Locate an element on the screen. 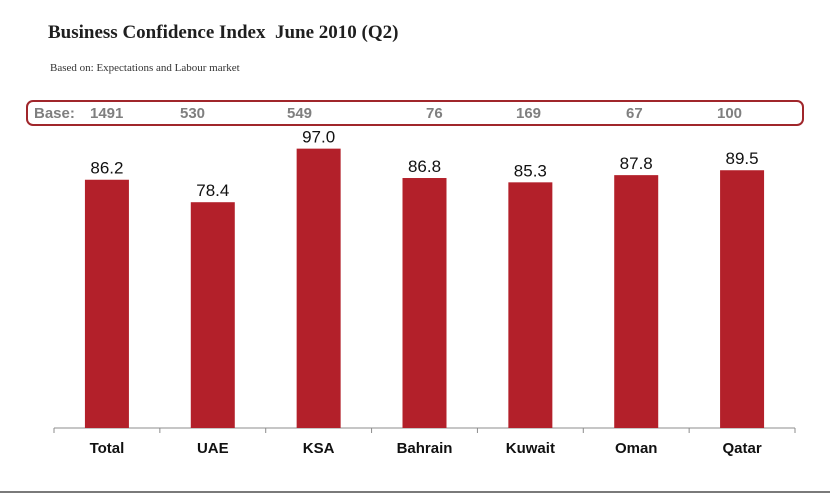  data-label-oman: 87.8 is located at coordinates (636, 163).